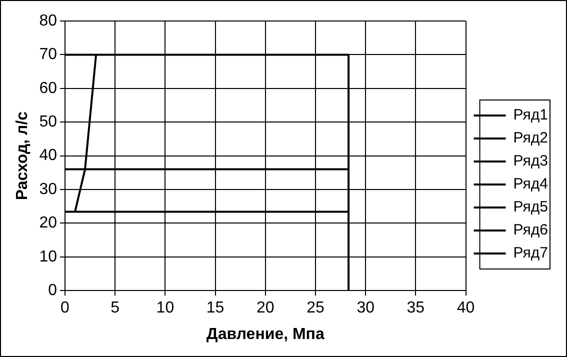  What do you see at coordinates (115, 308) in the screenshot?
I see `x-tick-label: 5` at bounding box center [115, 308].